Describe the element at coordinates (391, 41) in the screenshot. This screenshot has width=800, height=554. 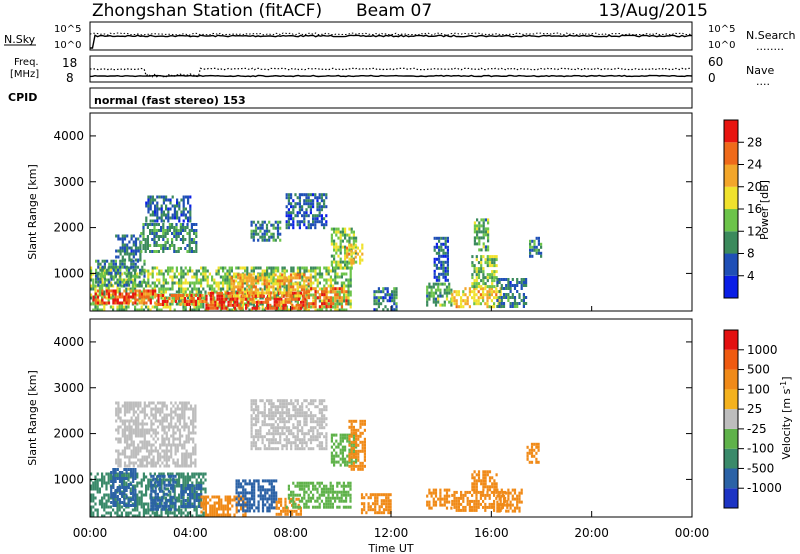
I see `nsky-series` at that location.